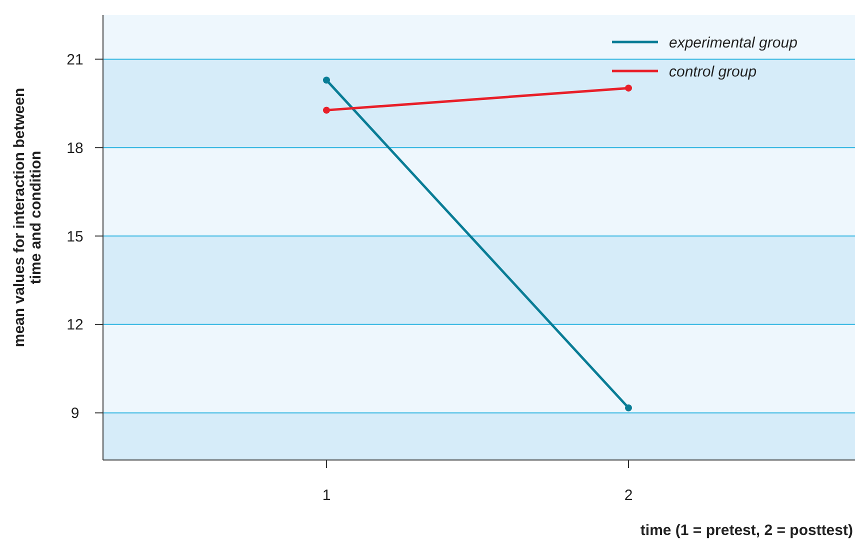  I want to click on legend-label: experimental group, so click(733, 43).